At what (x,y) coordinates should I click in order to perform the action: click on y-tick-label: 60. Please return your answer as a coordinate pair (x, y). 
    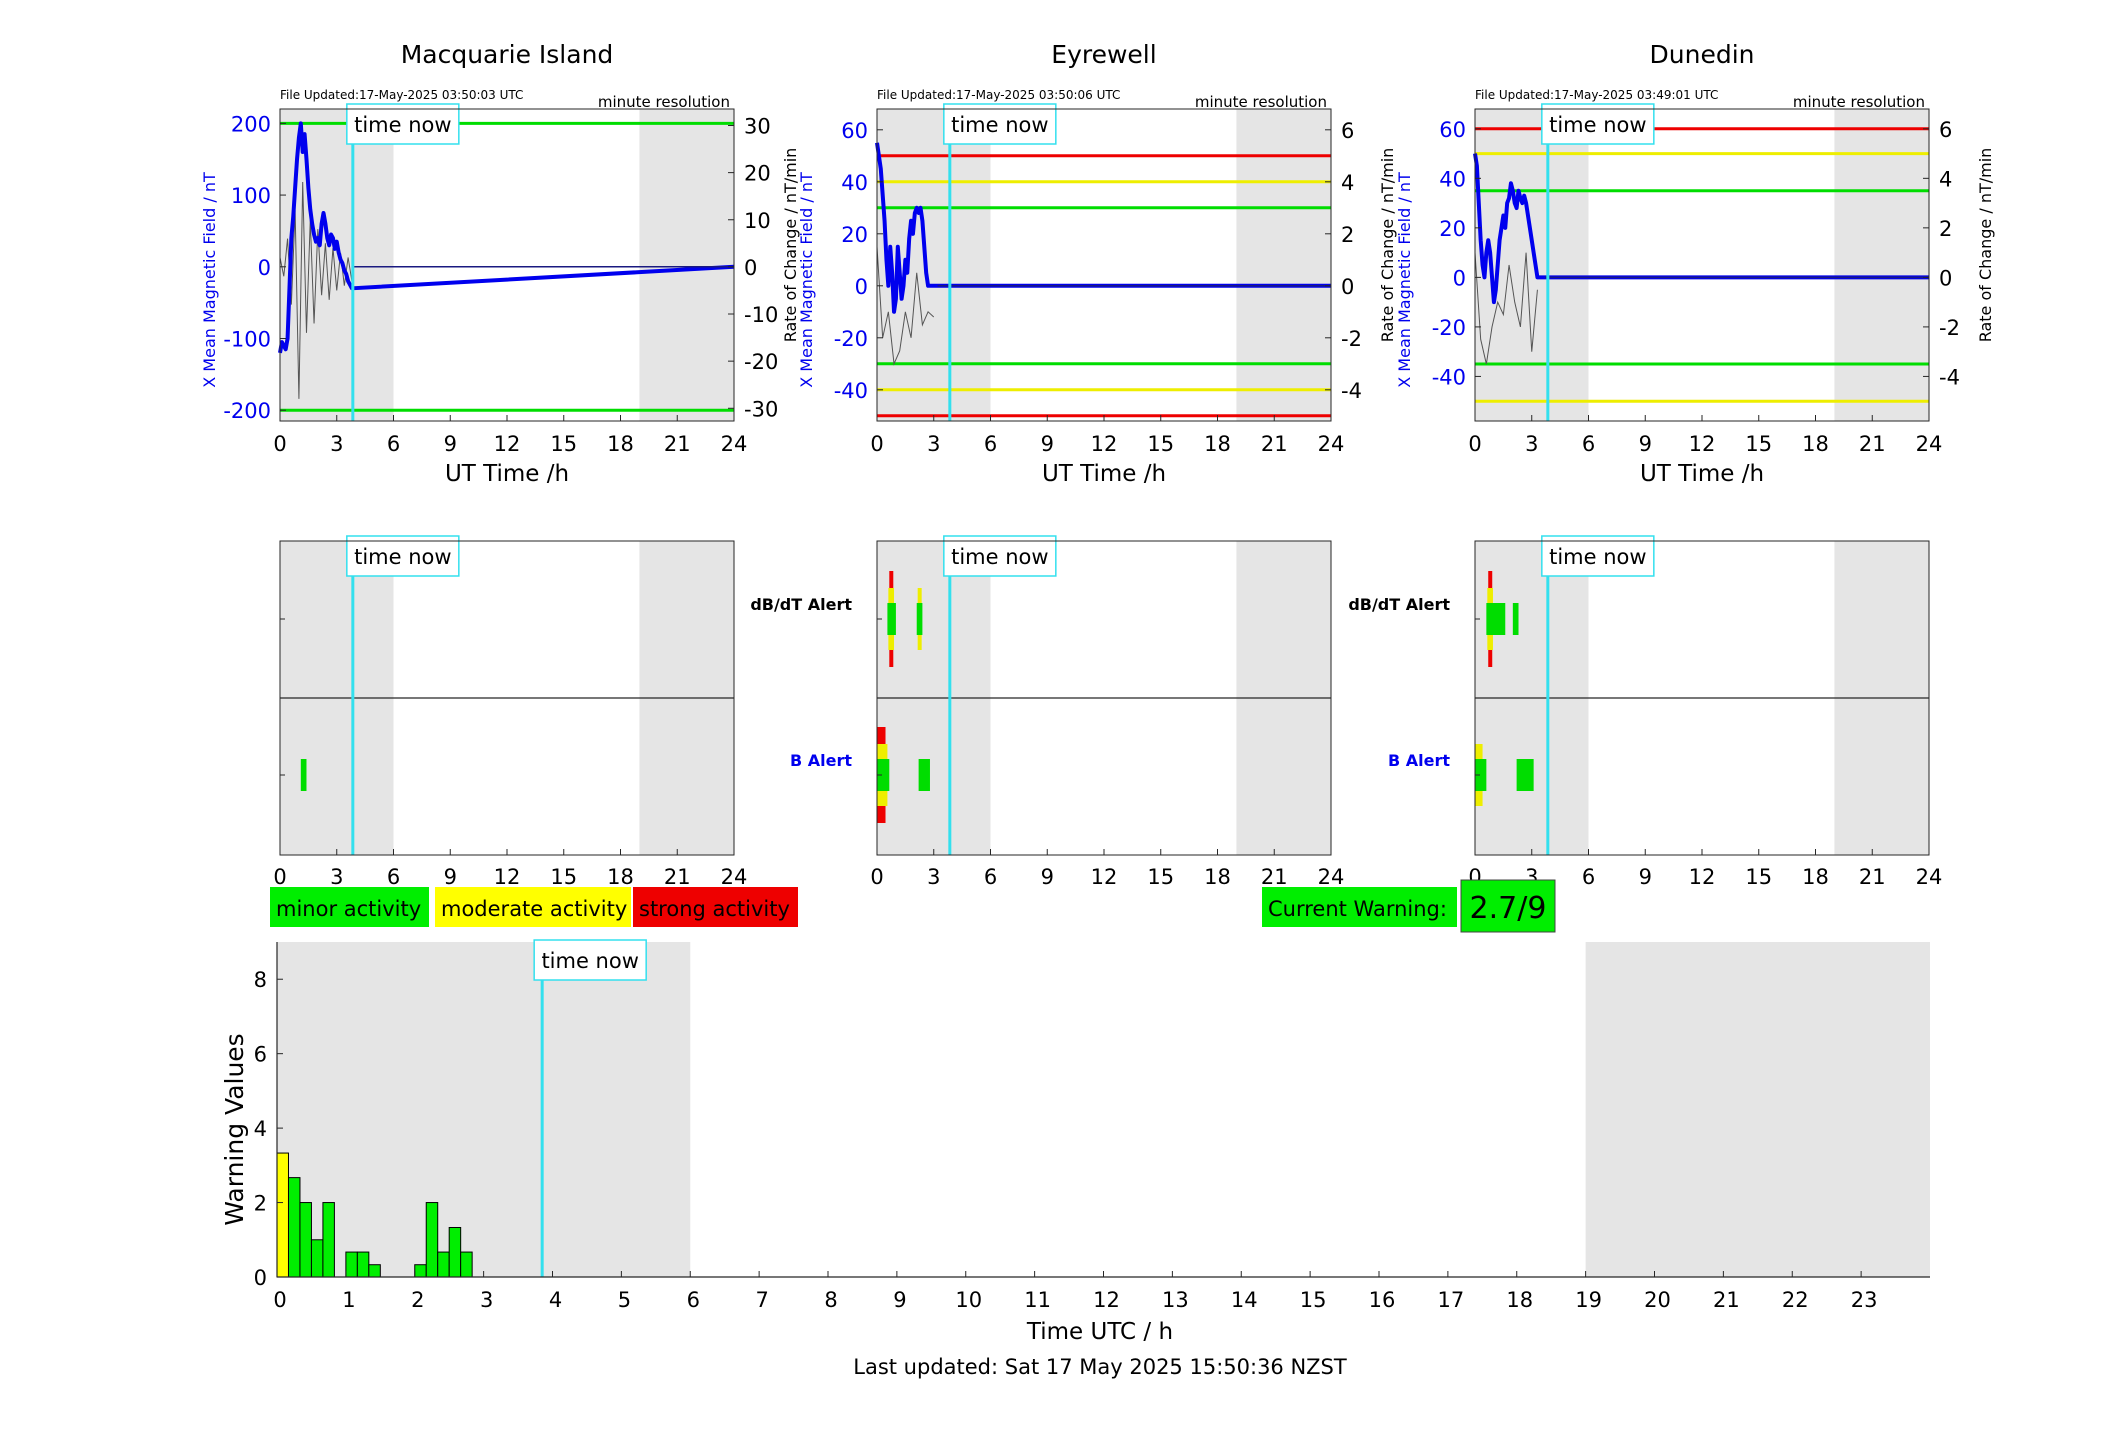
    Looking at the image, I should click on (854, 131).